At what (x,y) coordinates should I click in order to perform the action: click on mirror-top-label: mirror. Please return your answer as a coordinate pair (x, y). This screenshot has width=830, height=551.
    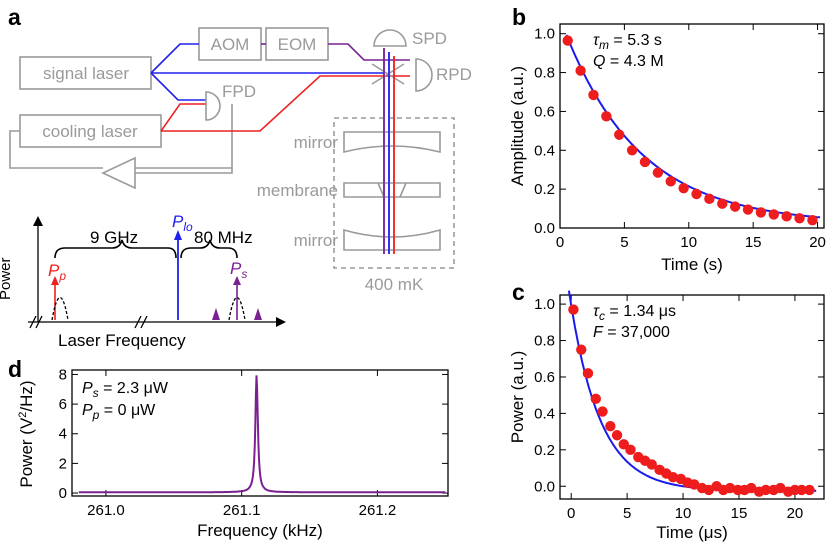
    Looking at the image, I should click on (316, 142).